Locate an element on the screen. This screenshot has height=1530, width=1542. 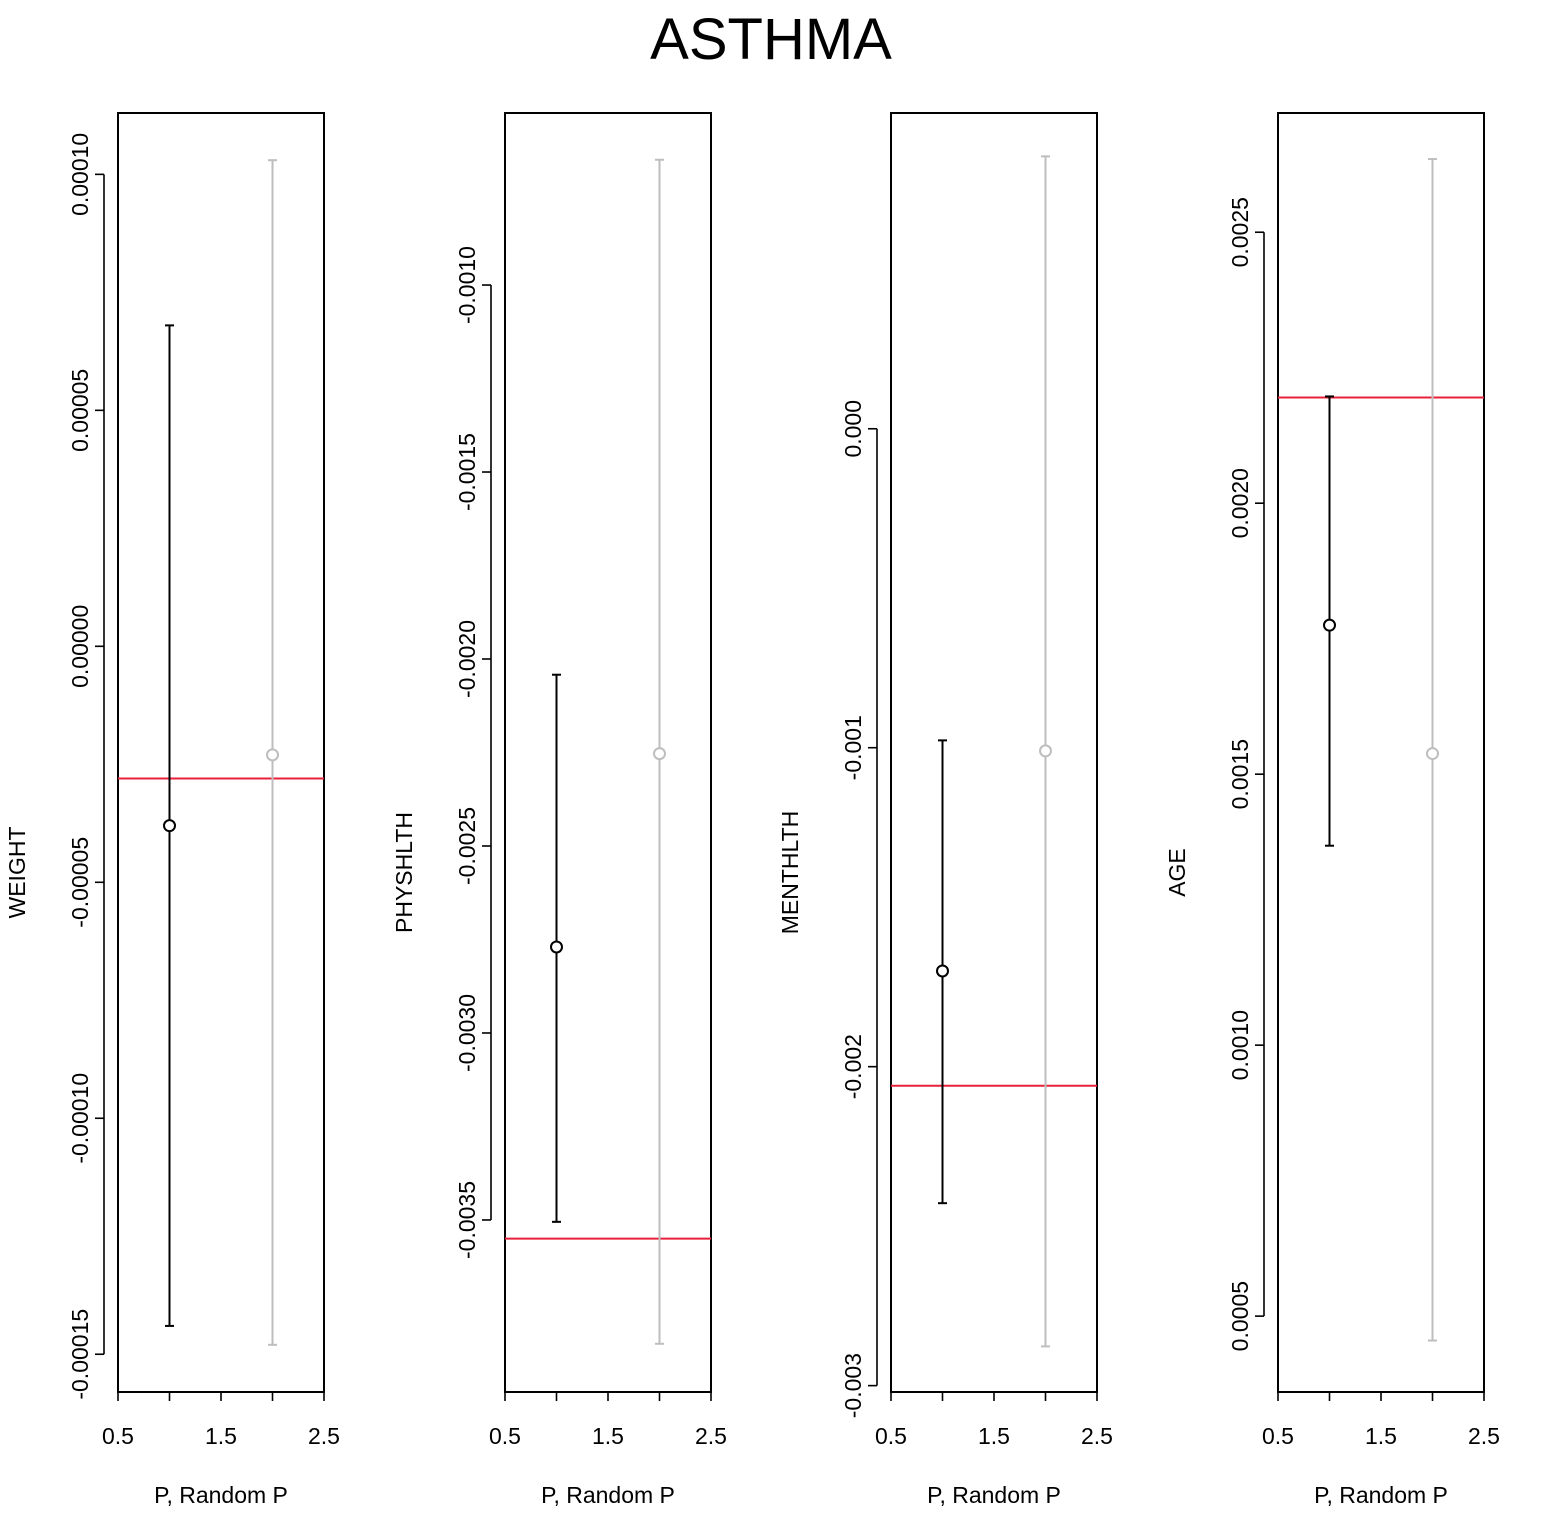
y-axis-title: MENTHLTH is located at coordinates (790, 873).